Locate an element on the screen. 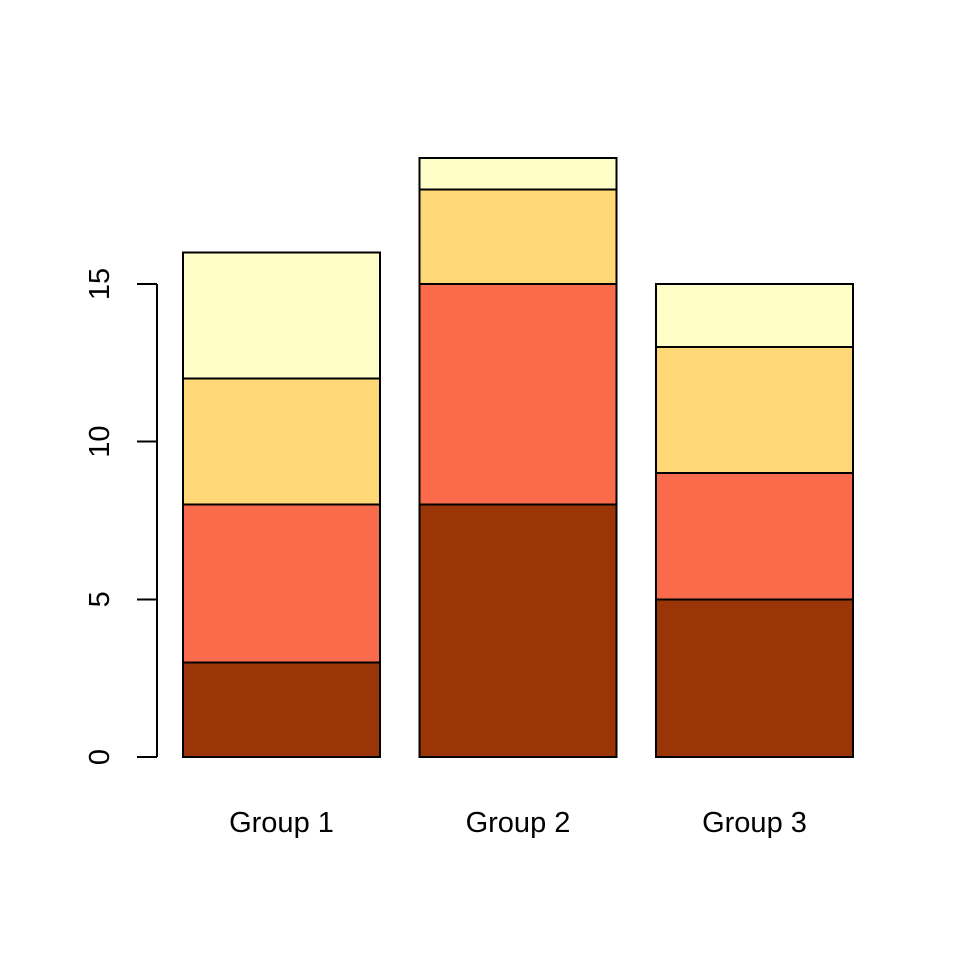  y-tick-label: 10 is located at coordinates (100, 442).